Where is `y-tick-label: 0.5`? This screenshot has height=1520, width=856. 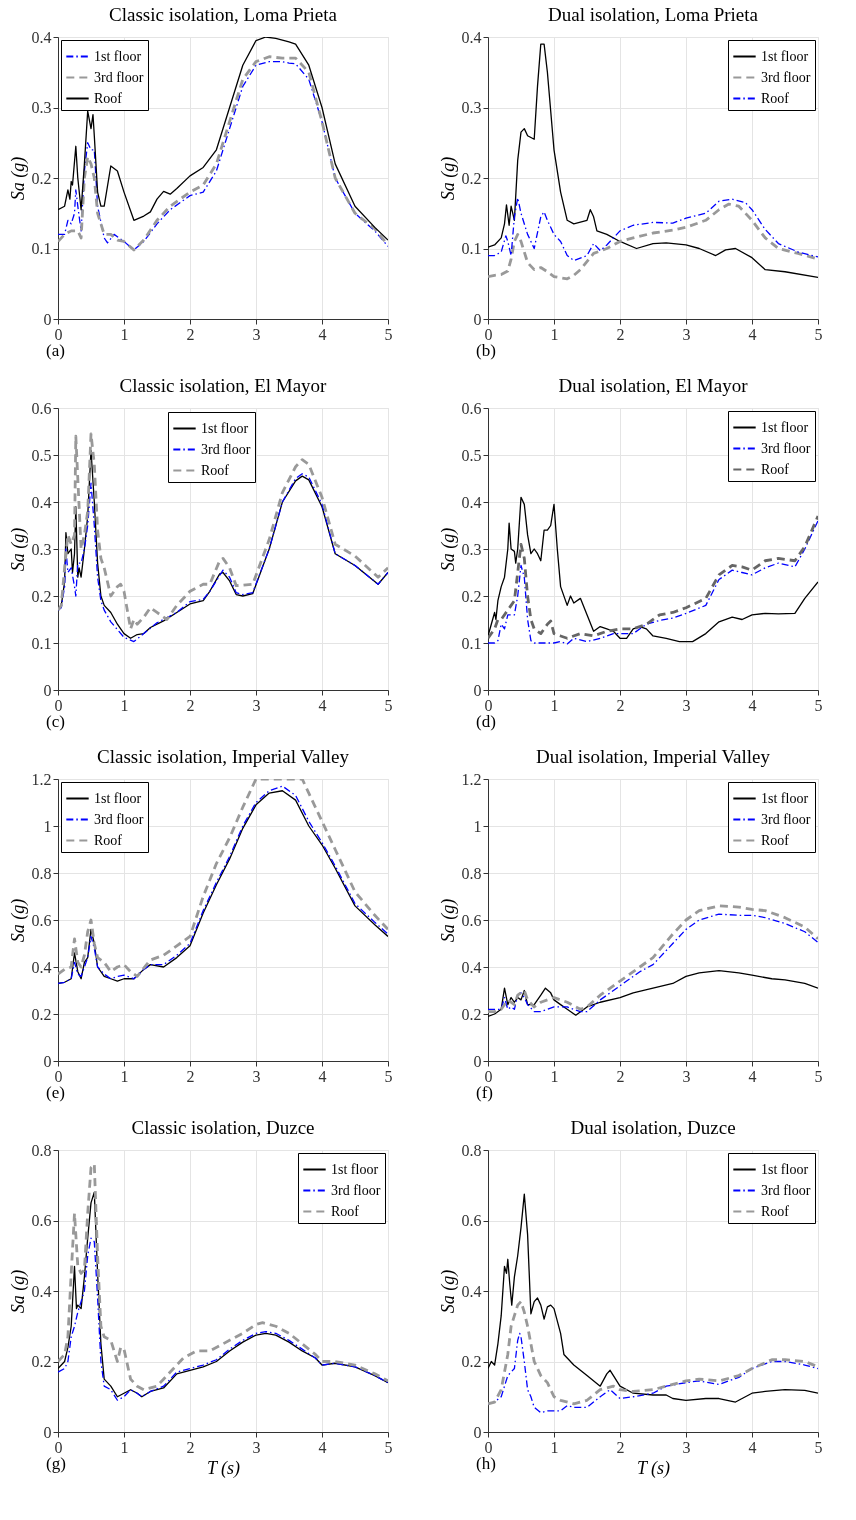 y-tick-label: 0.5 is located at coordinates (471, 455).